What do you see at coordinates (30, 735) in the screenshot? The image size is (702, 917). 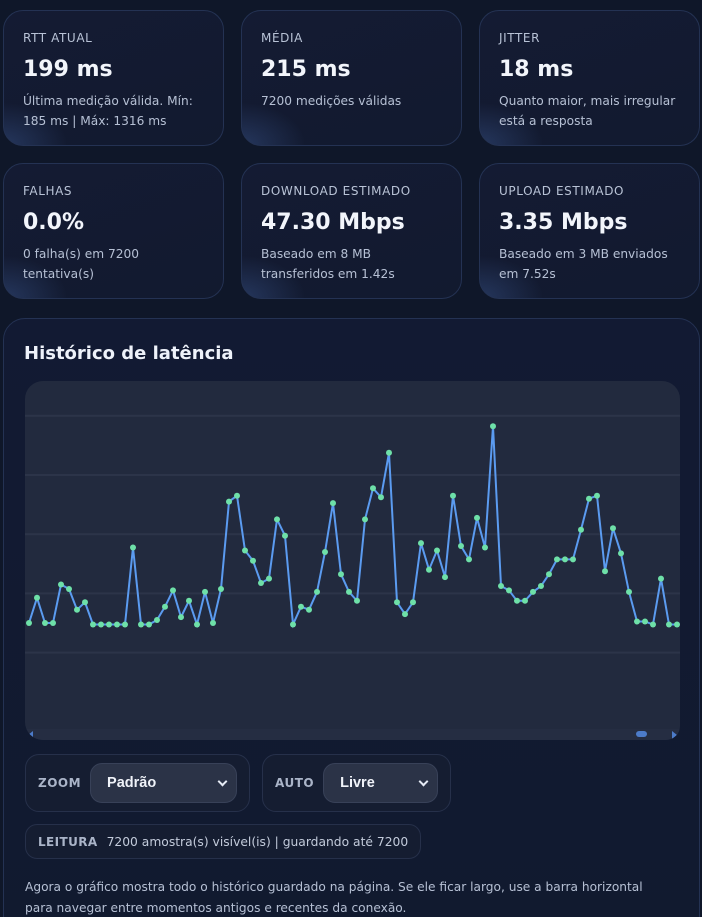 I see `scroll-left-arrow-icon` at bounding box center [30, 735].